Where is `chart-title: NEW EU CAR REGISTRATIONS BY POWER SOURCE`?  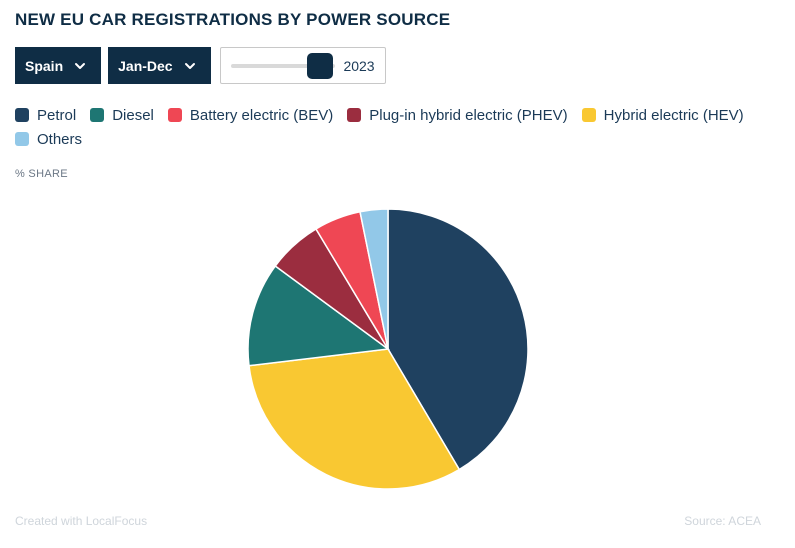 chart-title: NEW EU CAR REGISTRATIONS BY POWER SOURCE is located at coordinates (233, 19).